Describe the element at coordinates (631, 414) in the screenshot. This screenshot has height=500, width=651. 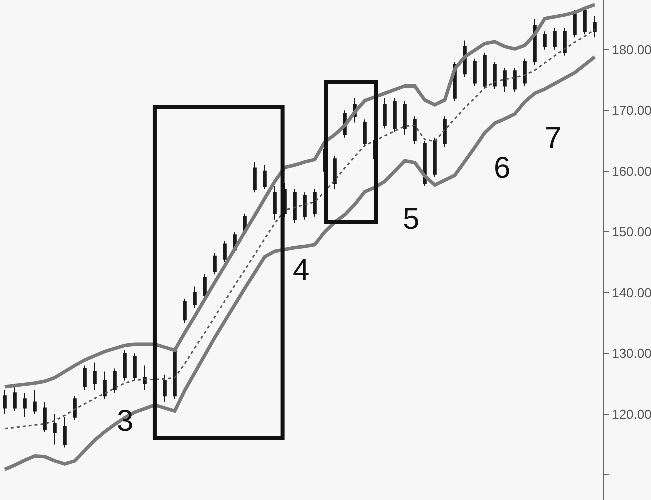
I see `y-tick-label: 120.00` at that location.